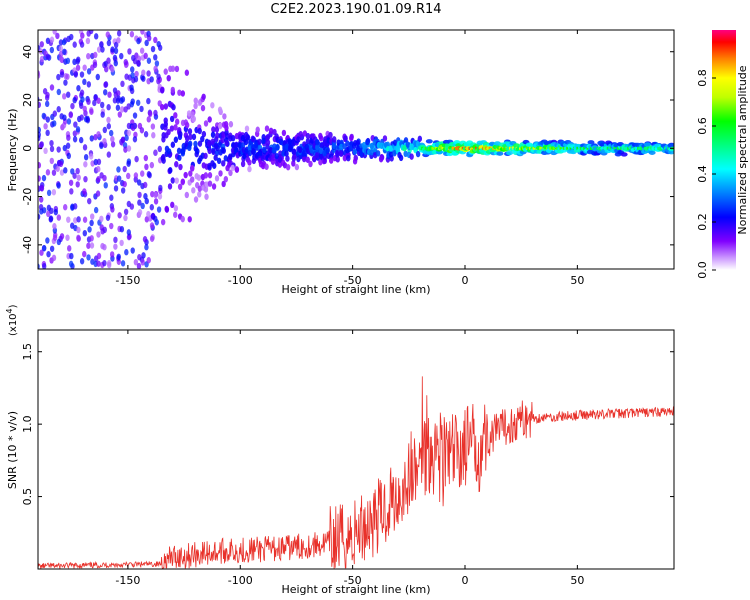  Describe the element at coordinates (353, 280) in the screenshot. I see `spectrogram-x-tick-label: -50` at that location.